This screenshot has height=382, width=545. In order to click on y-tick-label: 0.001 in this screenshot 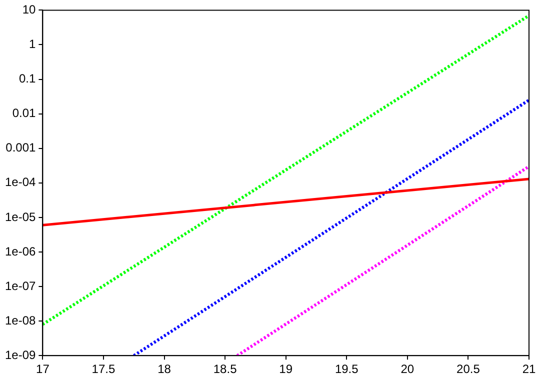, I will do `click(21, 147)`.